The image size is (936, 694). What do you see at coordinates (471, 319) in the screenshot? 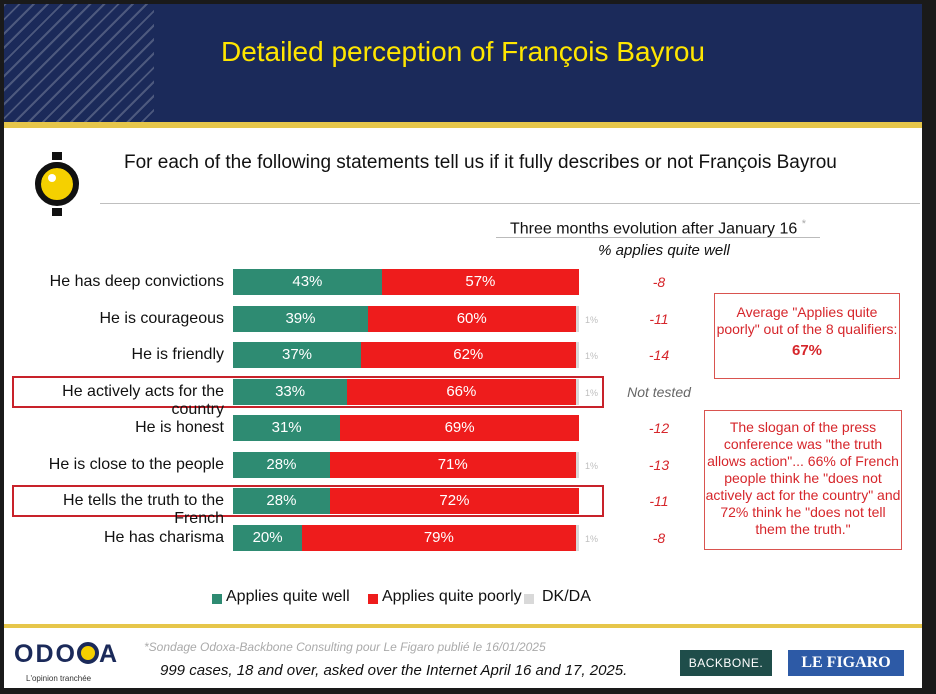
I see `bar-applies-poorly: 60%` at bounding box center [471, 319].